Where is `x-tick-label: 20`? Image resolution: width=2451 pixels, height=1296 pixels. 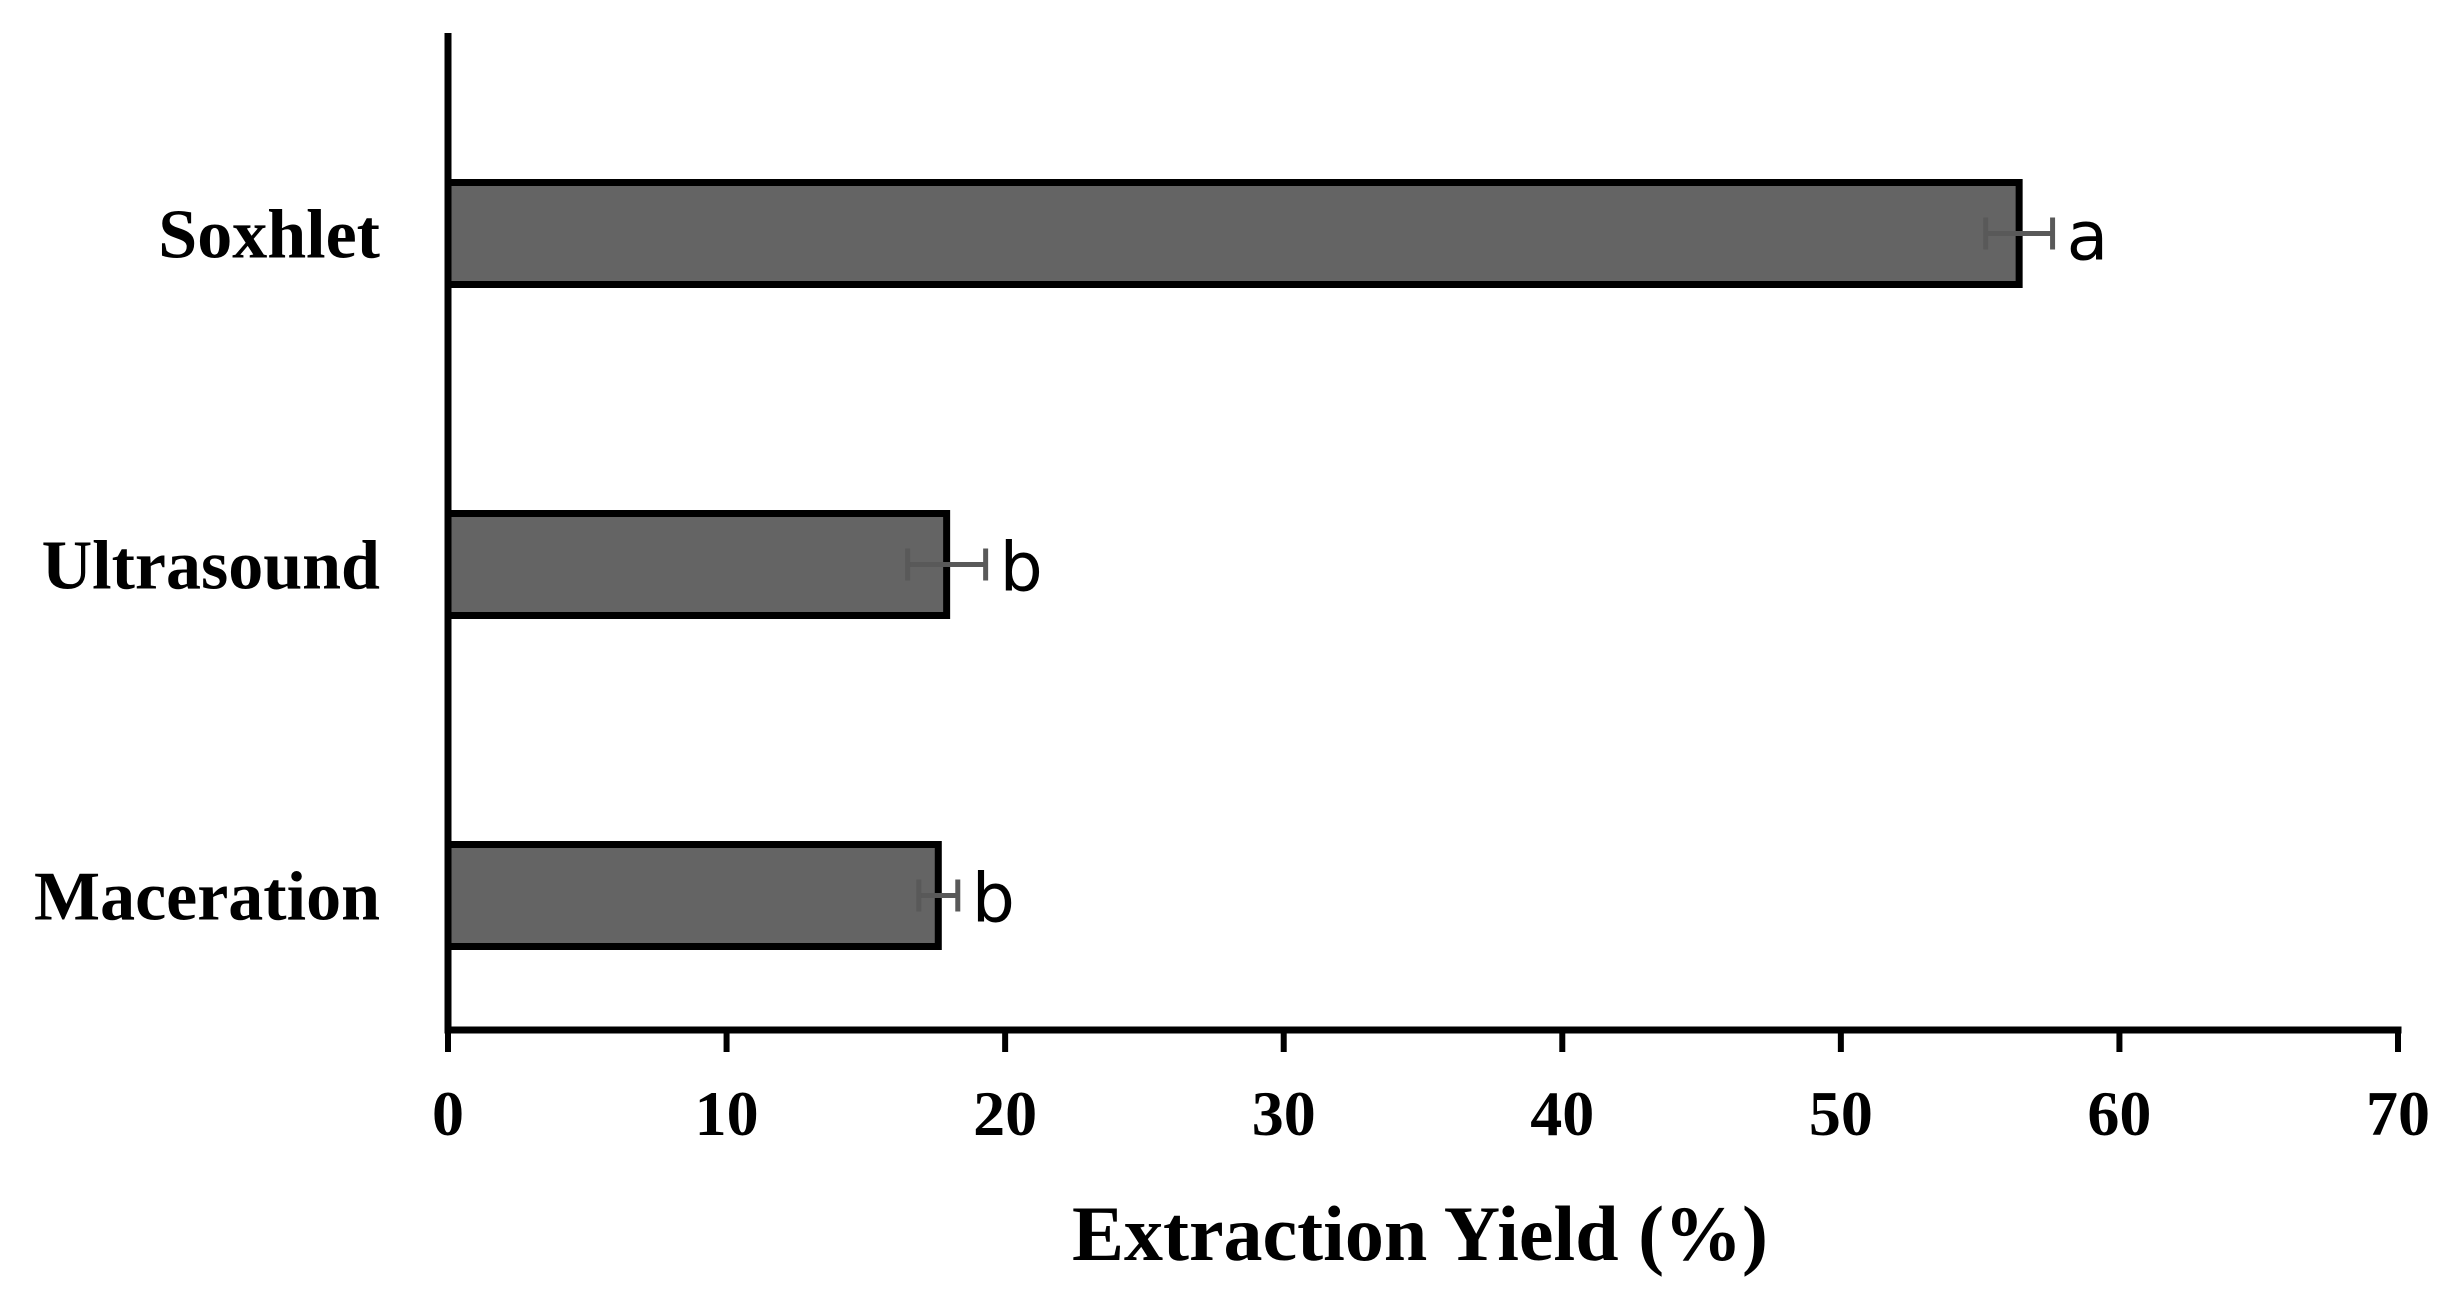
x-tick-label: 20 is located at coordinates (1005, 1113).